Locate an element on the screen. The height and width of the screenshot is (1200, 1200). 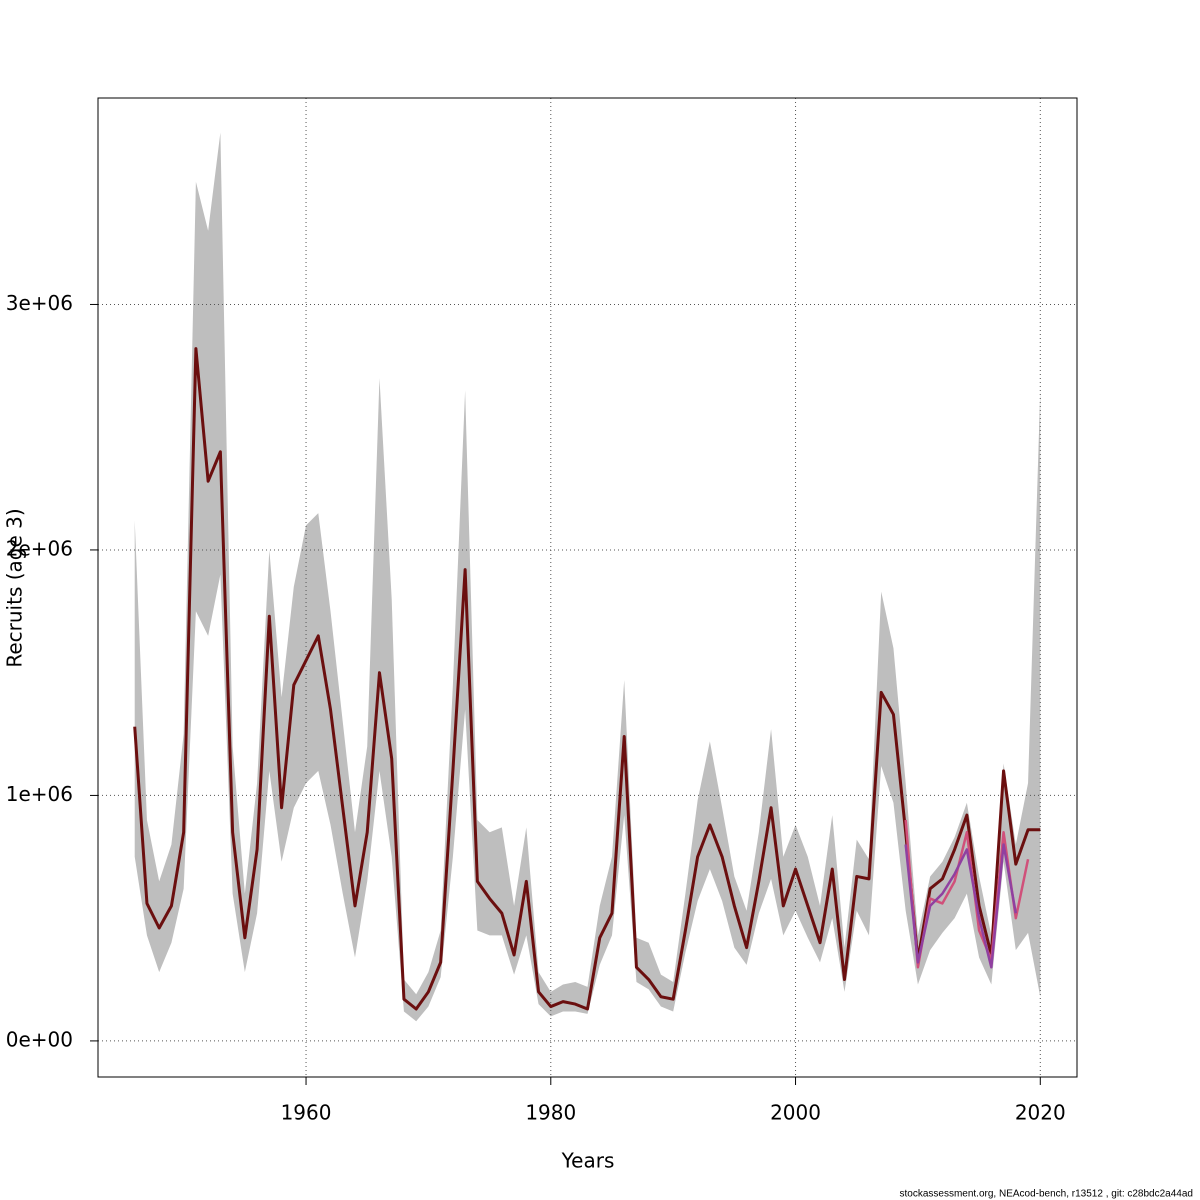
x-tick-label: 1960 is located at coordinates (306, 1113).